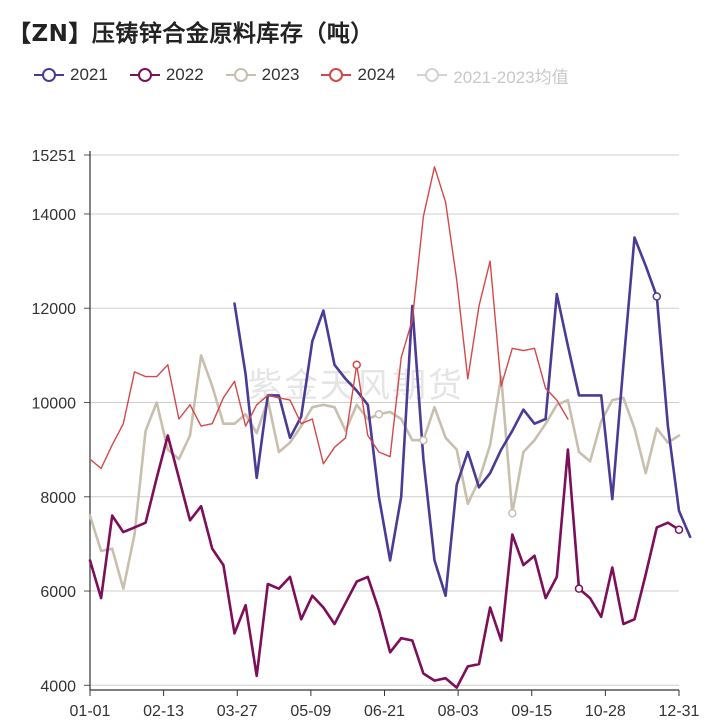  I want to click on legend-item-2021: 2021, so click(71, 75).